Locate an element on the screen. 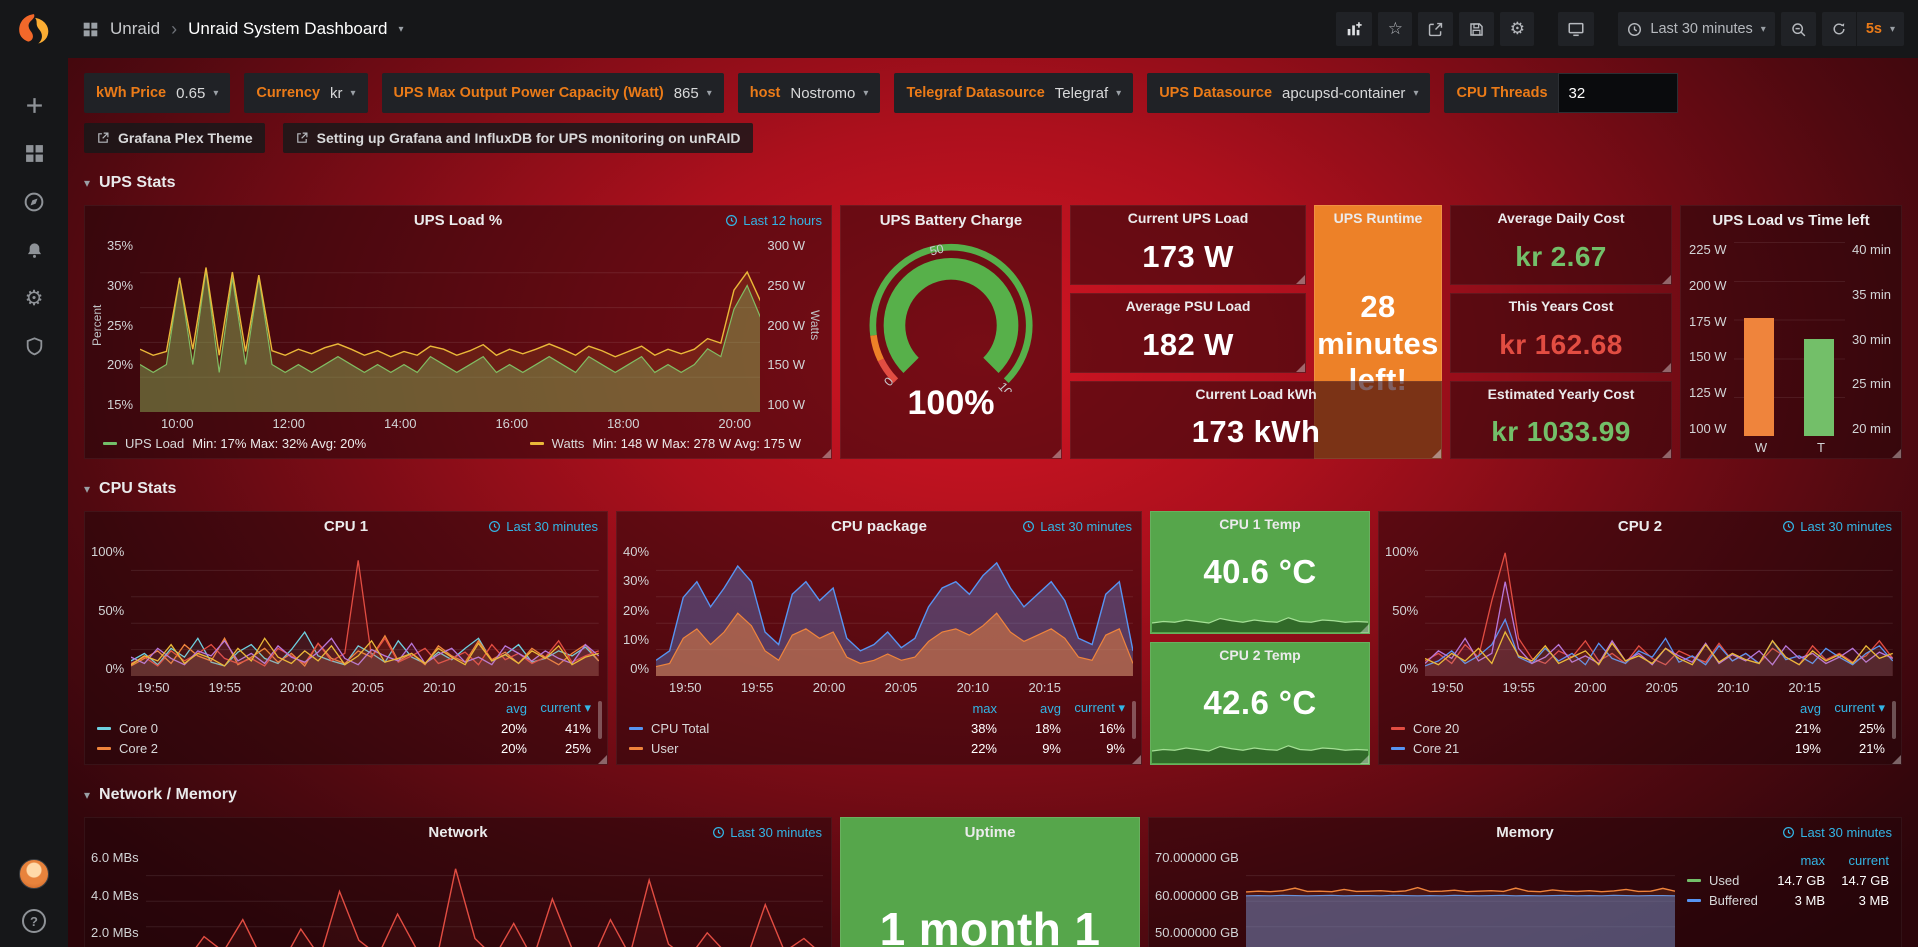 Image resolution: width=1918 pixels, height=947 pixels. share-button is located at coordinates (1436, 29).